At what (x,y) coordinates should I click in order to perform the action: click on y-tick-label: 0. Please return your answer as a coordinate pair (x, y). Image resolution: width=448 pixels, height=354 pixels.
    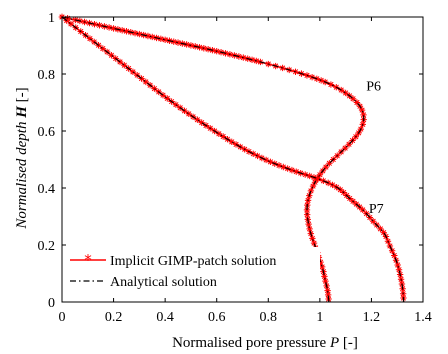
    Looking at the image, I should click on (51, 303).